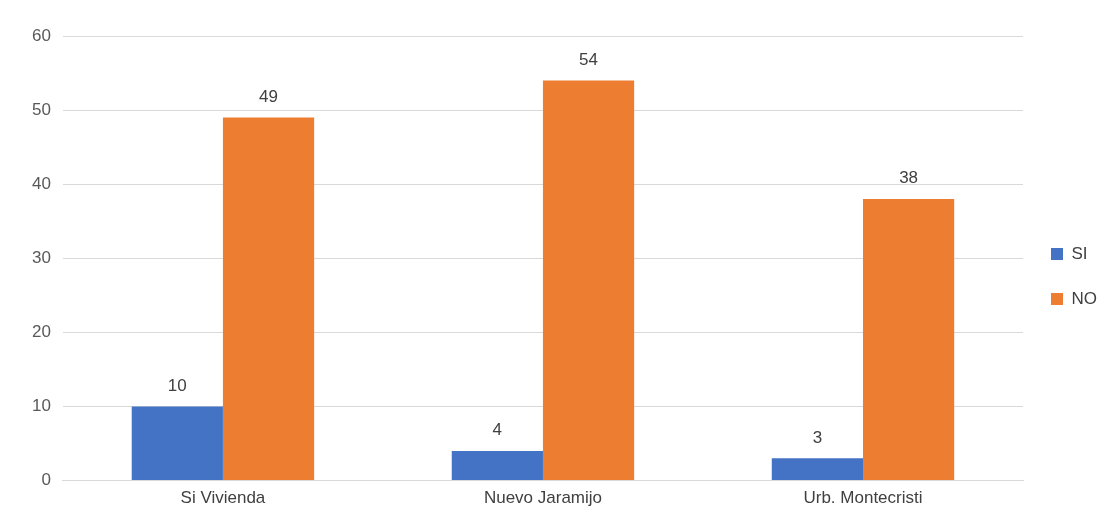 This screenshot has height=531, width=1115. Describe the element at coordinates (1079, 253) in the screenshot. I see `legend-label: SI` at that location.